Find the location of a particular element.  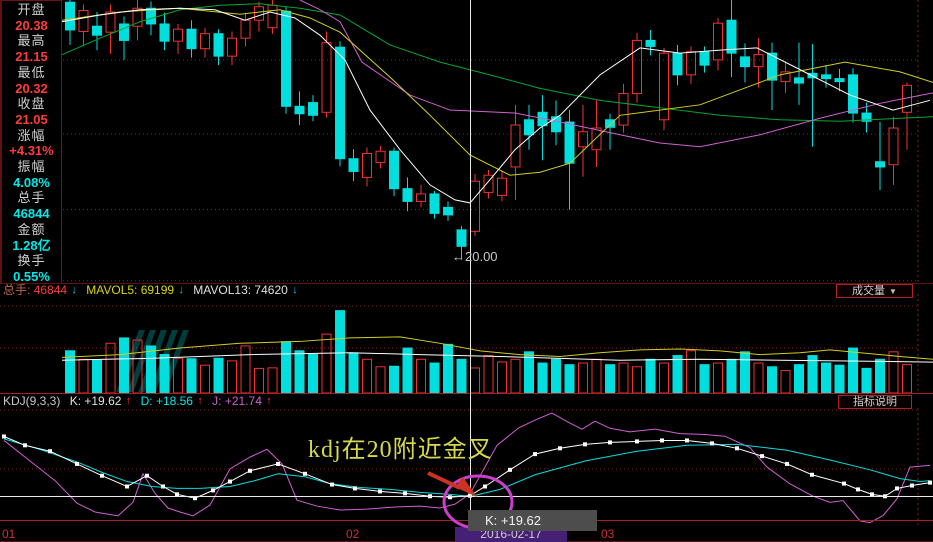

quote-label-change: 涨幅 is located at coordinates (31, 135).